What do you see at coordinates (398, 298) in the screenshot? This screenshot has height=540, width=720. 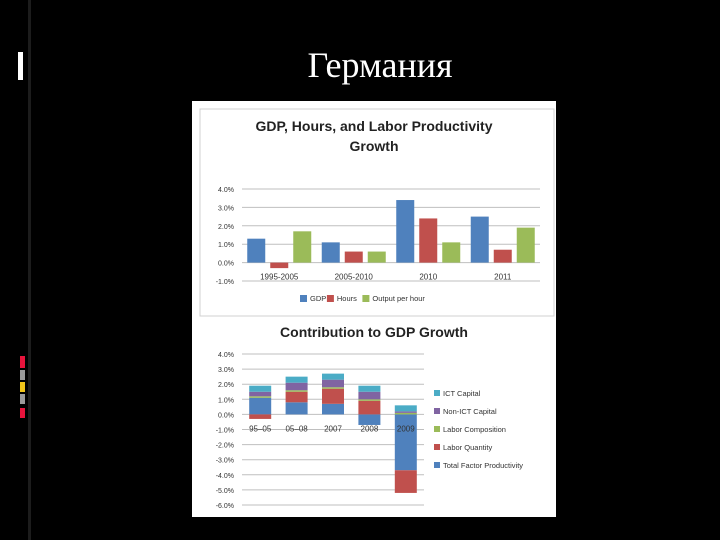 I see `chart1-legend-label: Output per hour` at bounding box center [398, 298].